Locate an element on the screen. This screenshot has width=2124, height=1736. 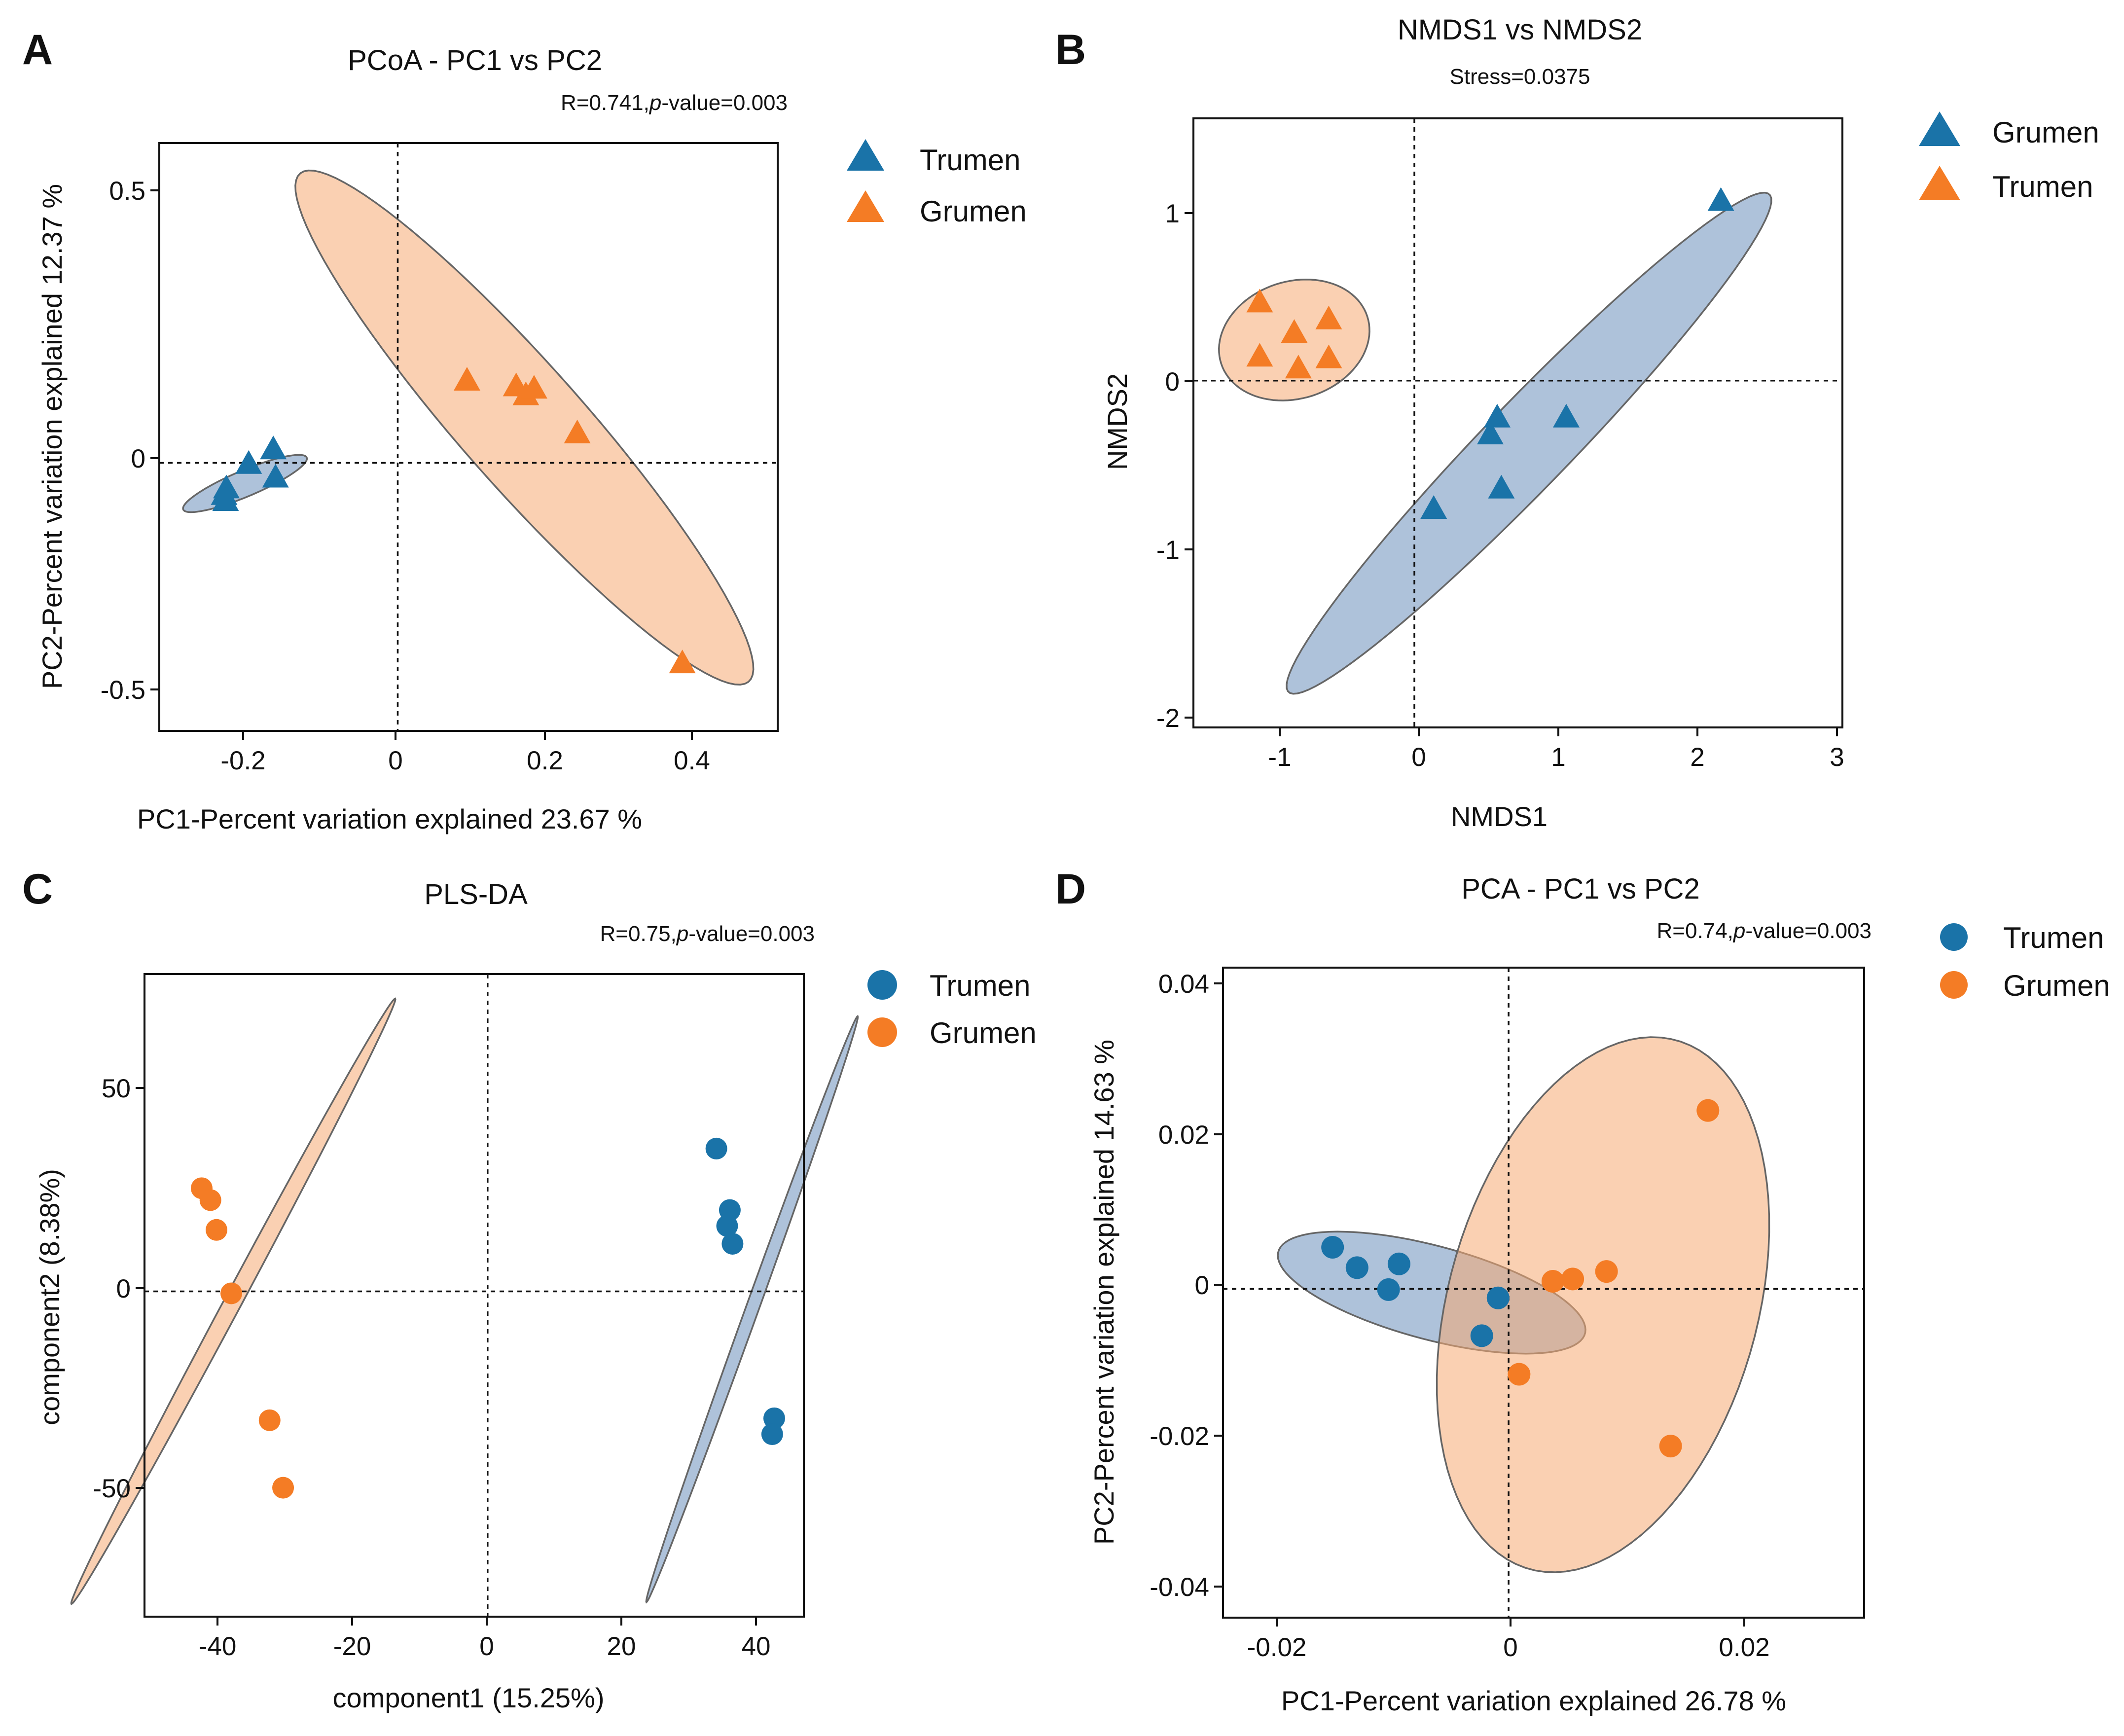
panel-b-x-axis-label: NMDS1 is located at coordinates (1499, 816).